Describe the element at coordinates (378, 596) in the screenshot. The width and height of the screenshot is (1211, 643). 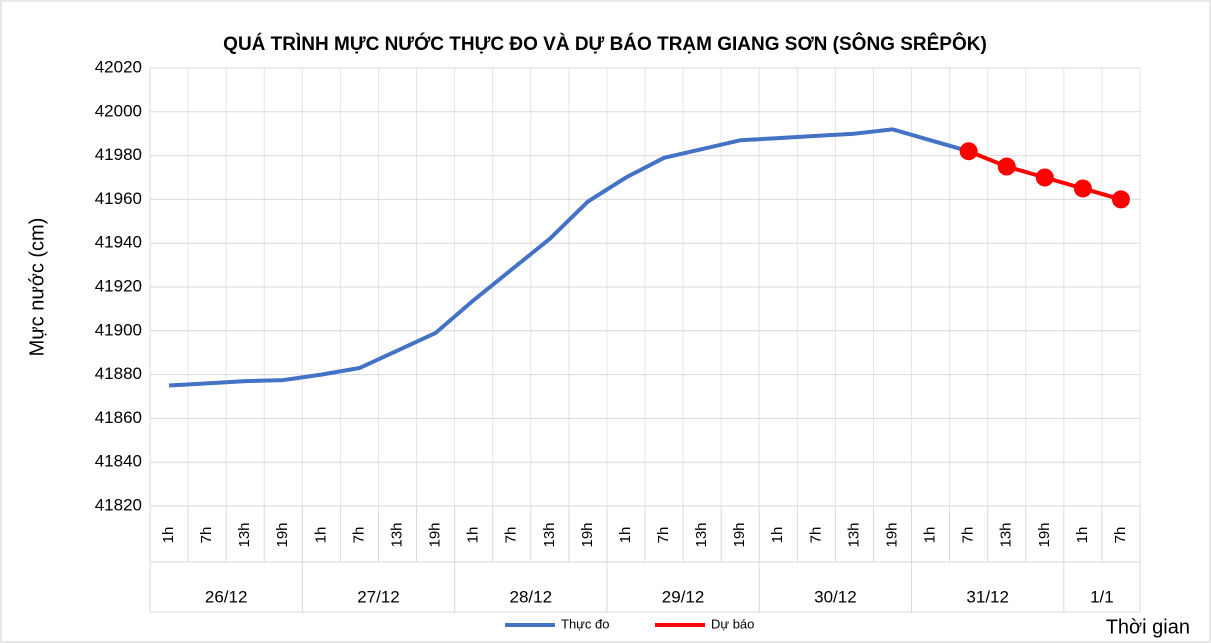
I see `x-group-label: 27/12` at that location.